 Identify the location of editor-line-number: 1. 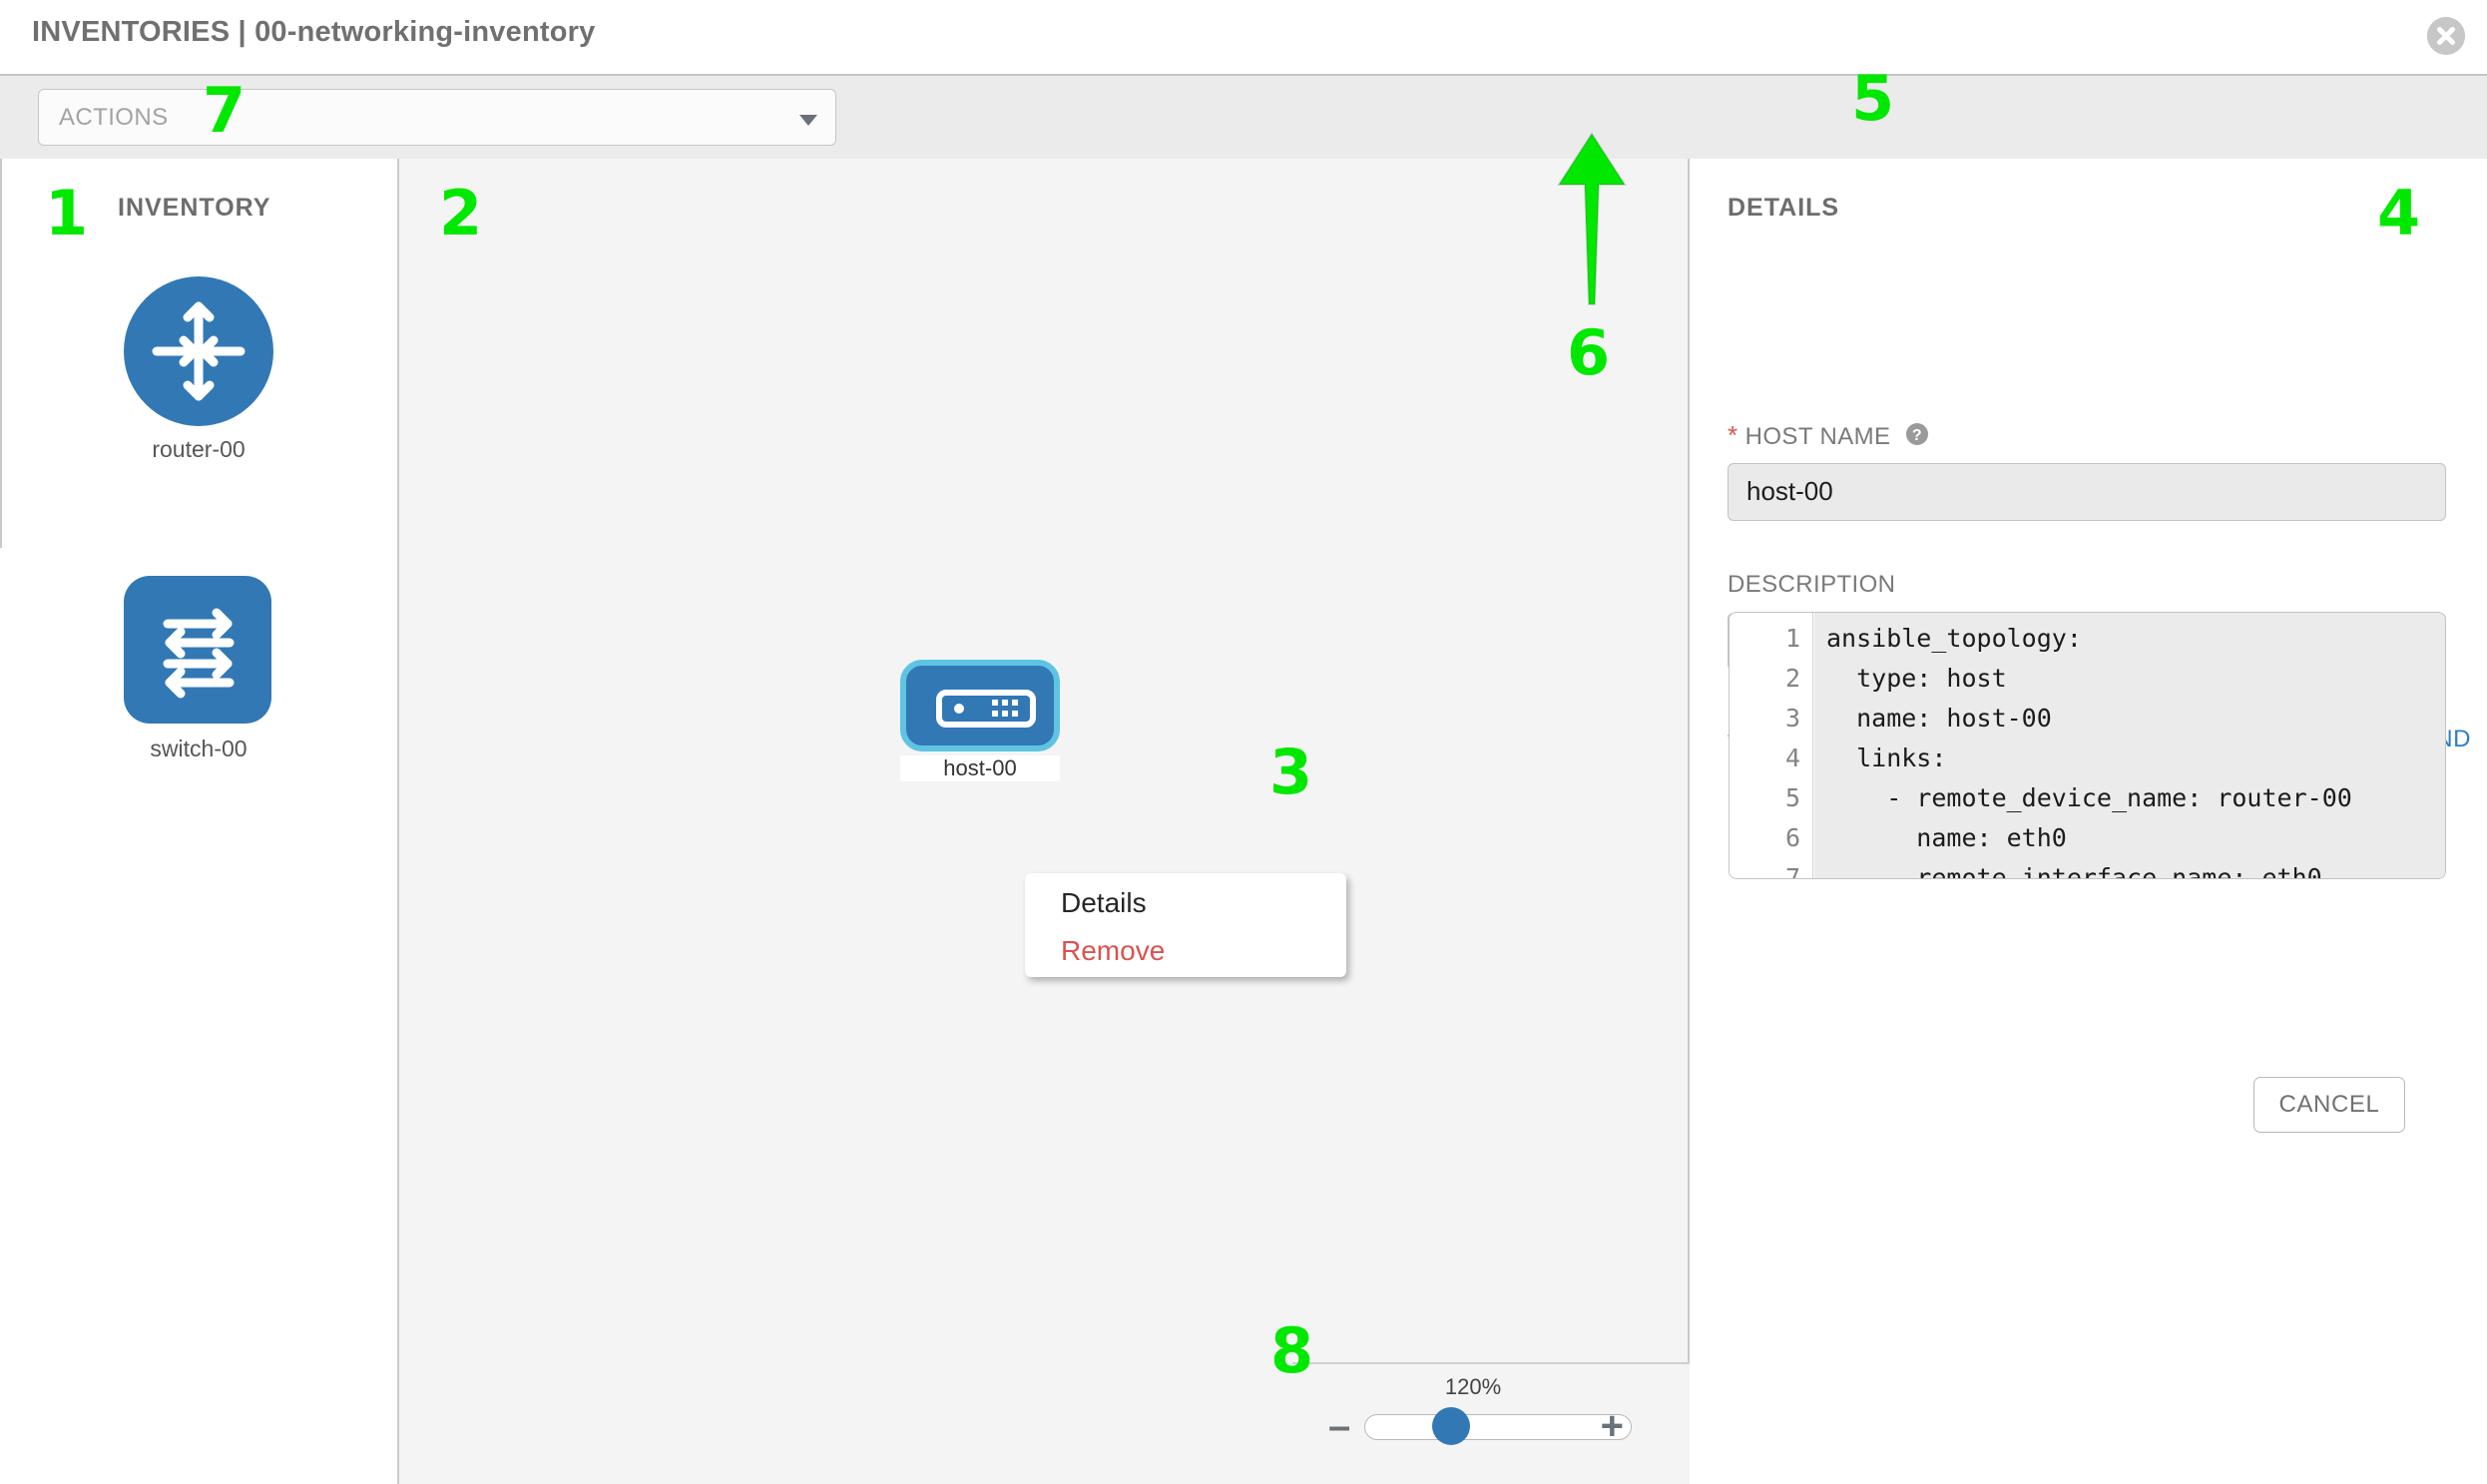
(1792, 638).